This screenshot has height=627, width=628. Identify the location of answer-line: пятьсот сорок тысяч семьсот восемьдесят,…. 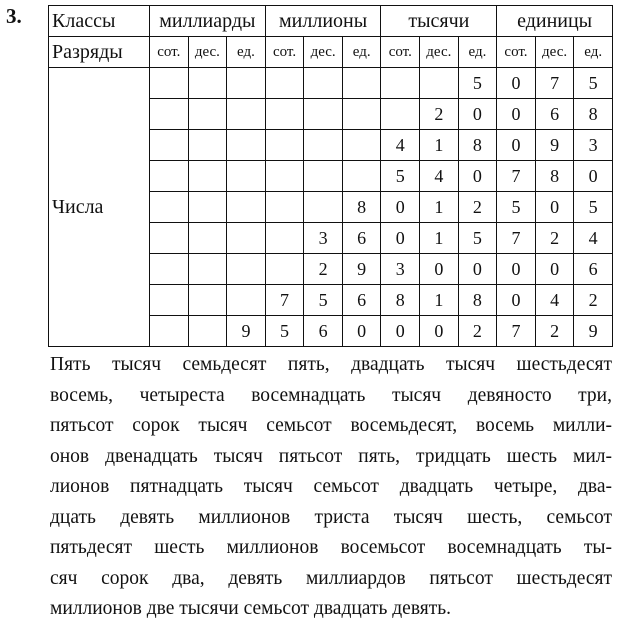
(331, 425).